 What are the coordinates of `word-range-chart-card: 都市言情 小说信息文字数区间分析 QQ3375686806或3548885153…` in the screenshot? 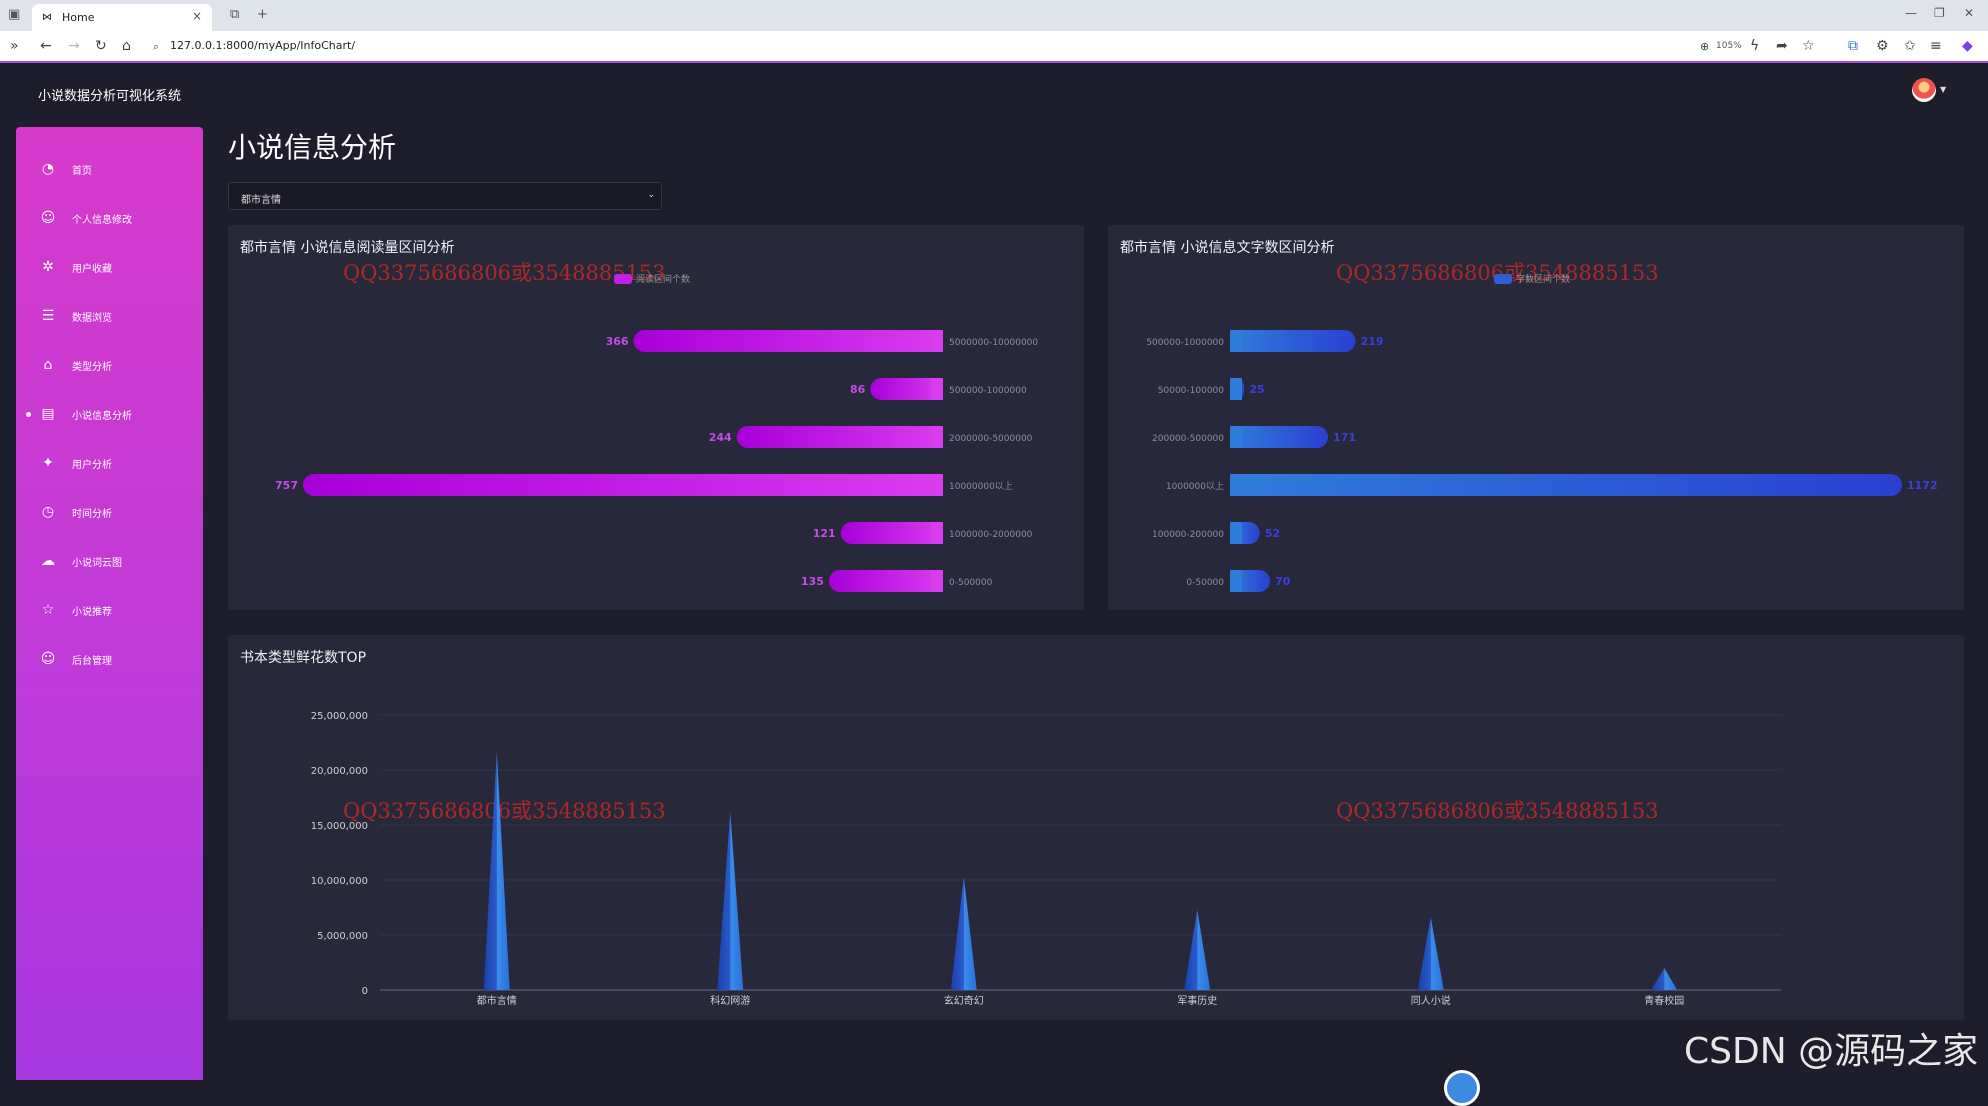 It's located at (1536, 417).